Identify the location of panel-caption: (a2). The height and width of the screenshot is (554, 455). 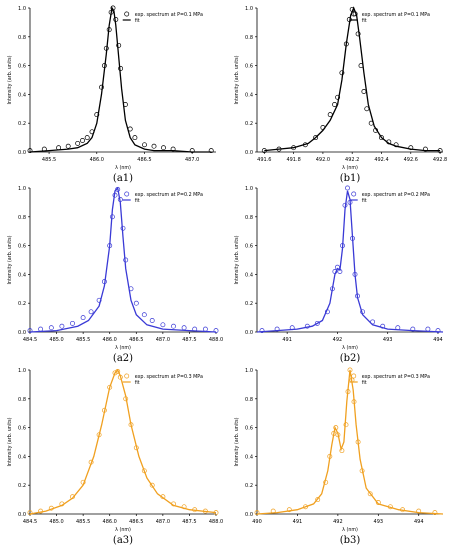
(123, 358).